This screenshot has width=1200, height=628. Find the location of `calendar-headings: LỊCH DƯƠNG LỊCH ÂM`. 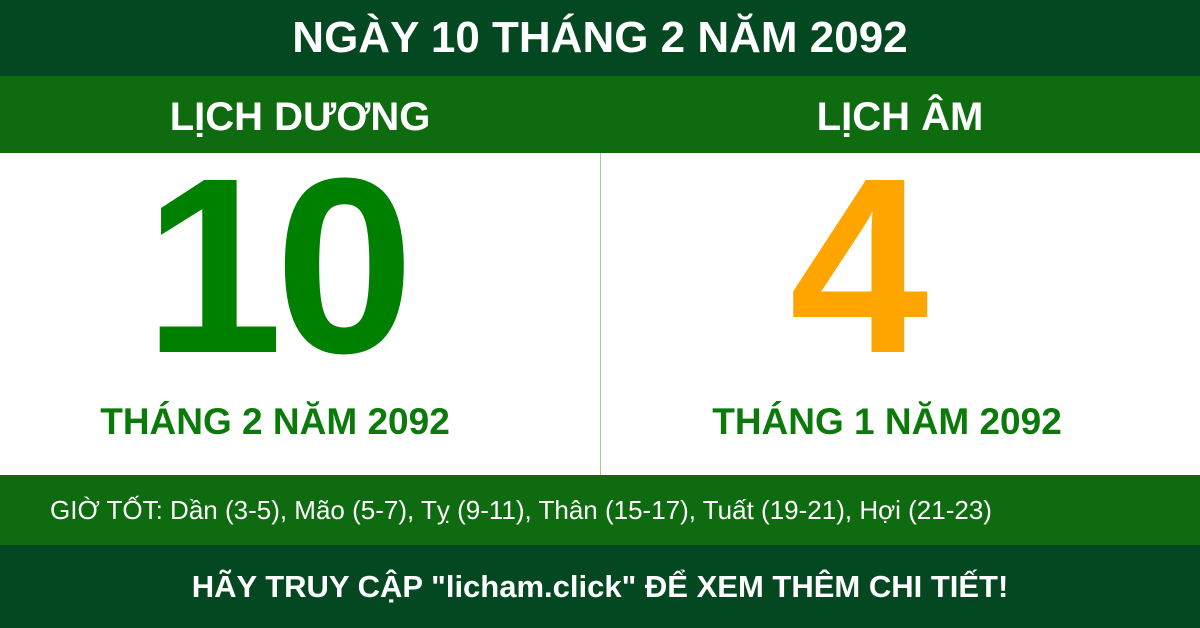

calendar-headings: LỊCH DƯƠNG LỊCH ÂM is located at coordinates (600, 114).